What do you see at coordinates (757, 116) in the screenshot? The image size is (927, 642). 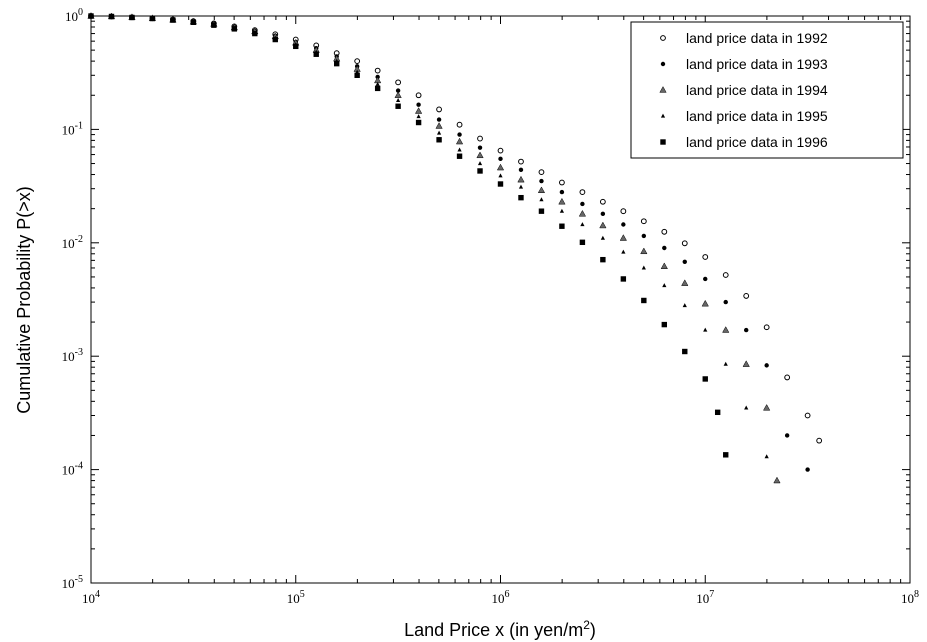 I see `legend-label: land price data in 1995` at bounding box center [757, 116].